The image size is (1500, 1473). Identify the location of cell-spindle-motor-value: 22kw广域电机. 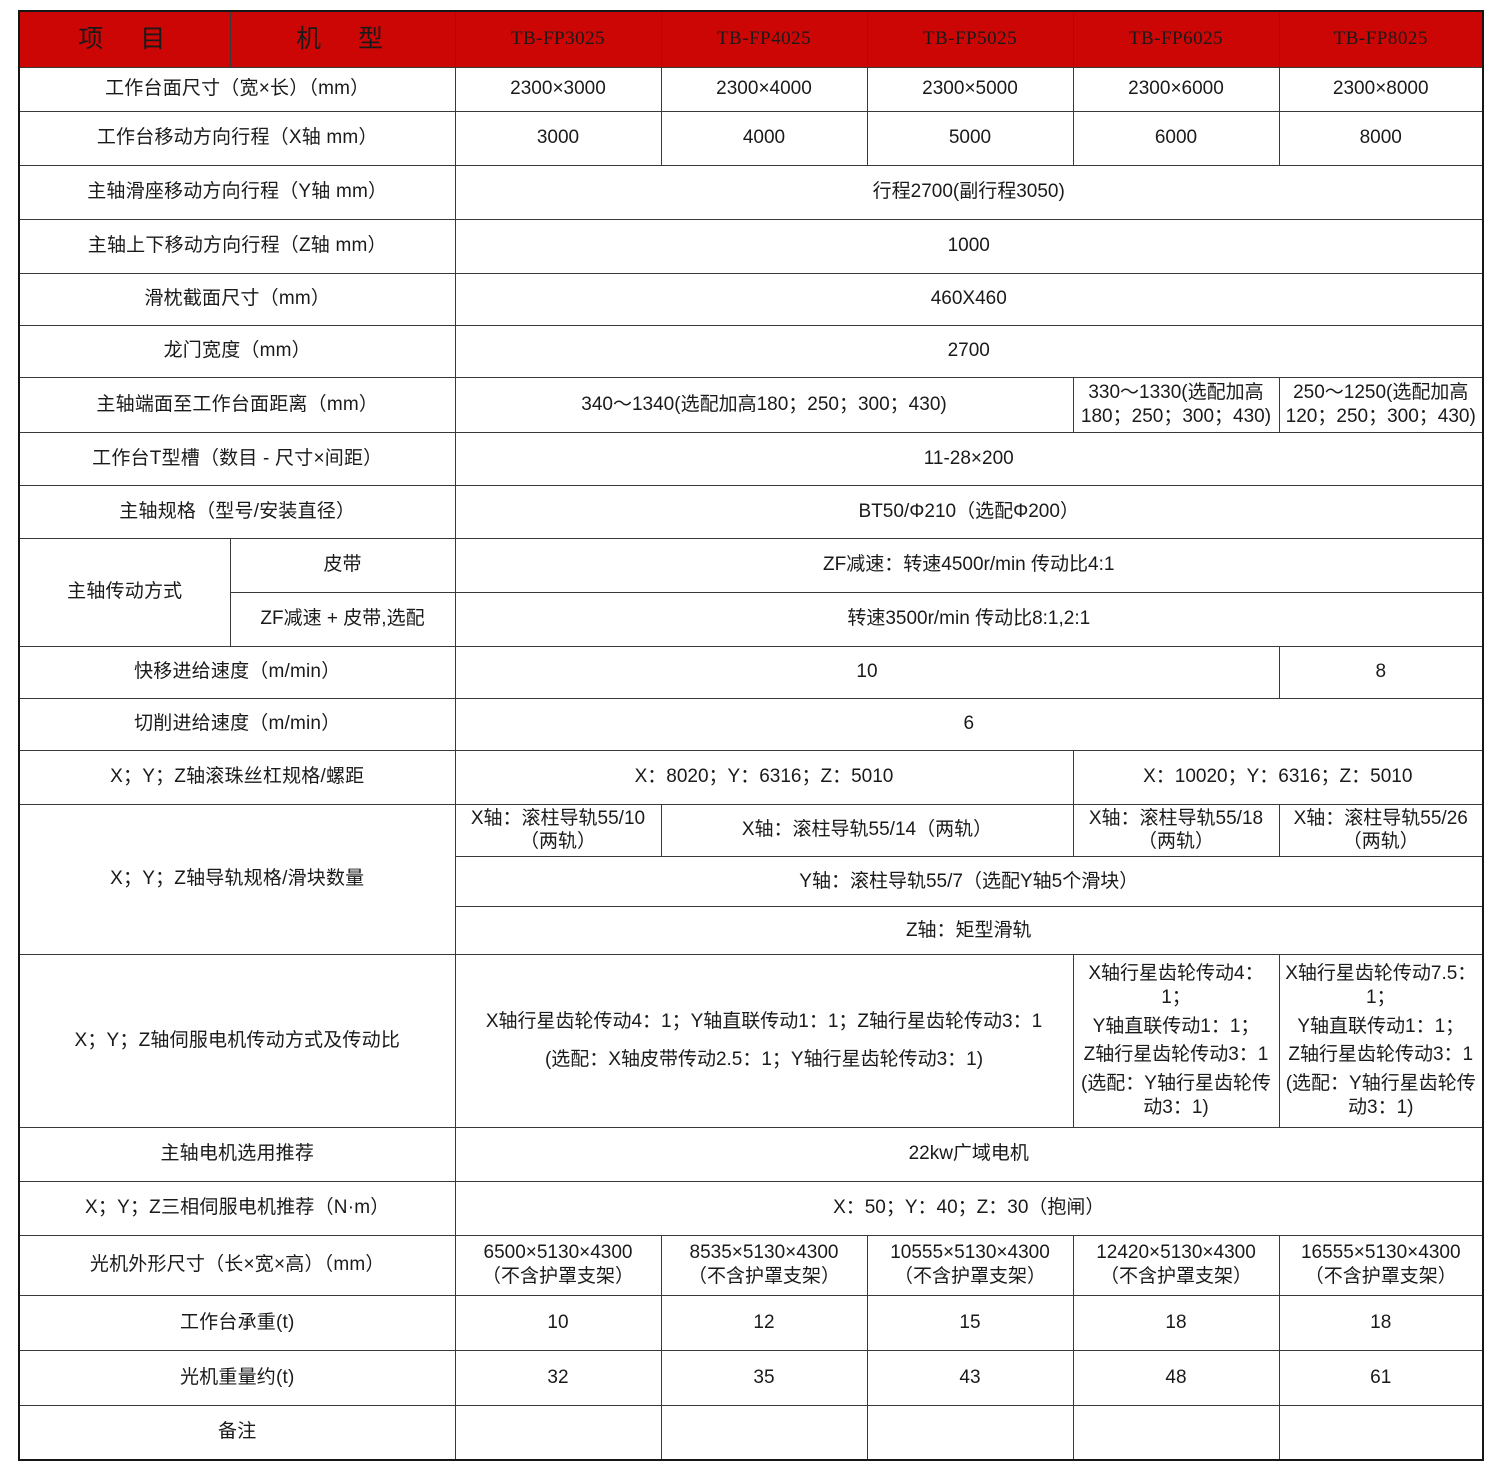
(969, 1154).